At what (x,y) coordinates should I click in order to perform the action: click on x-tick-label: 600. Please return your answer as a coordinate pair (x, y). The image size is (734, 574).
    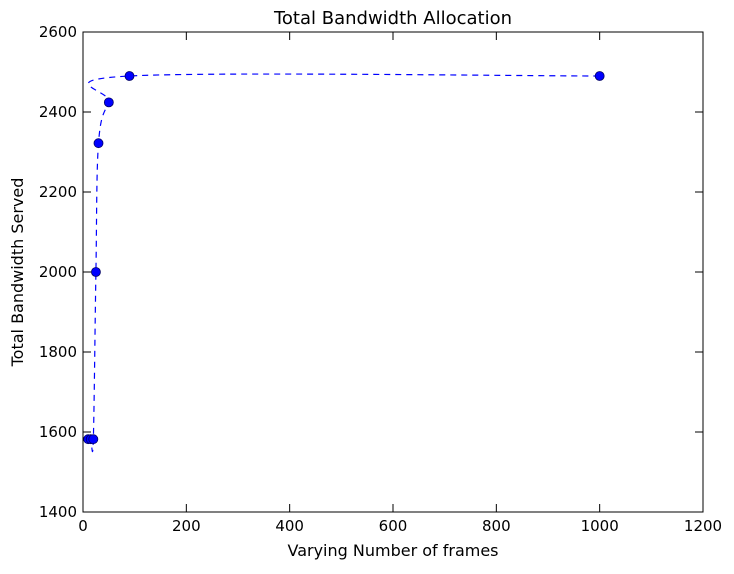
    Looking at the image, I should click on (393, 526).